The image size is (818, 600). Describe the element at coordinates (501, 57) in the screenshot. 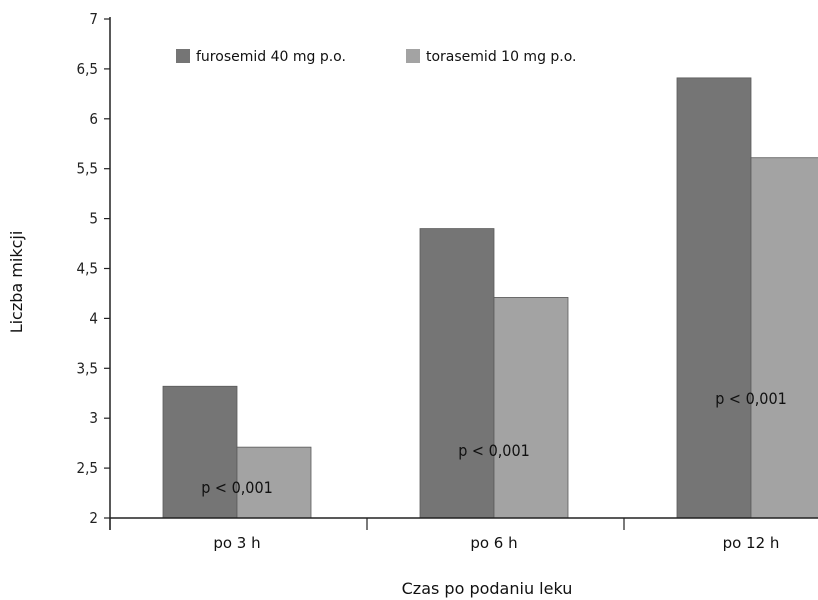

I see `legend-label-2: torasemid 10 mg p.o.` at that location.